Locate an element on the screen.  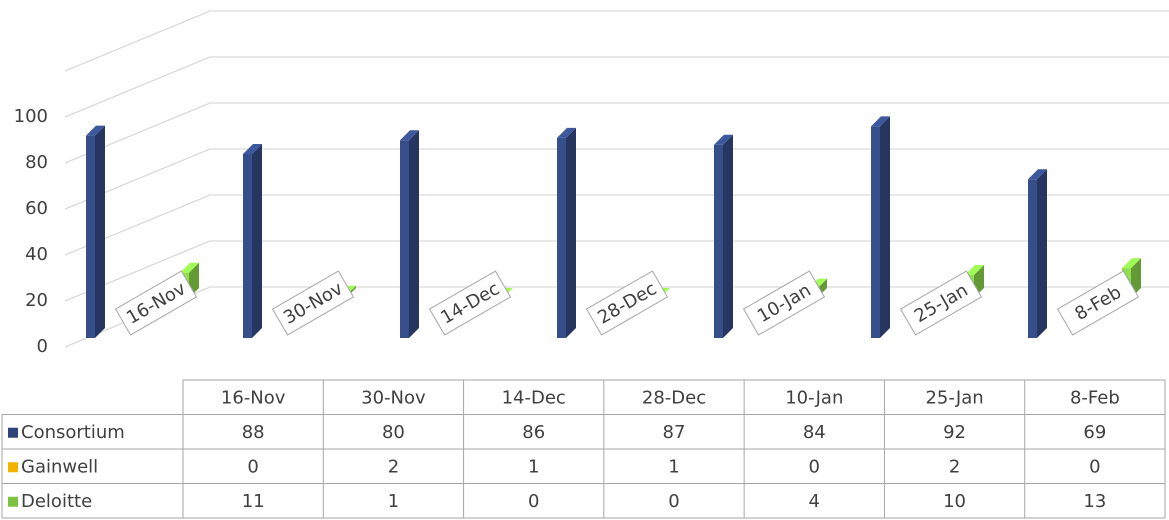
table-value: 10 is located at coordinates (954, 501).